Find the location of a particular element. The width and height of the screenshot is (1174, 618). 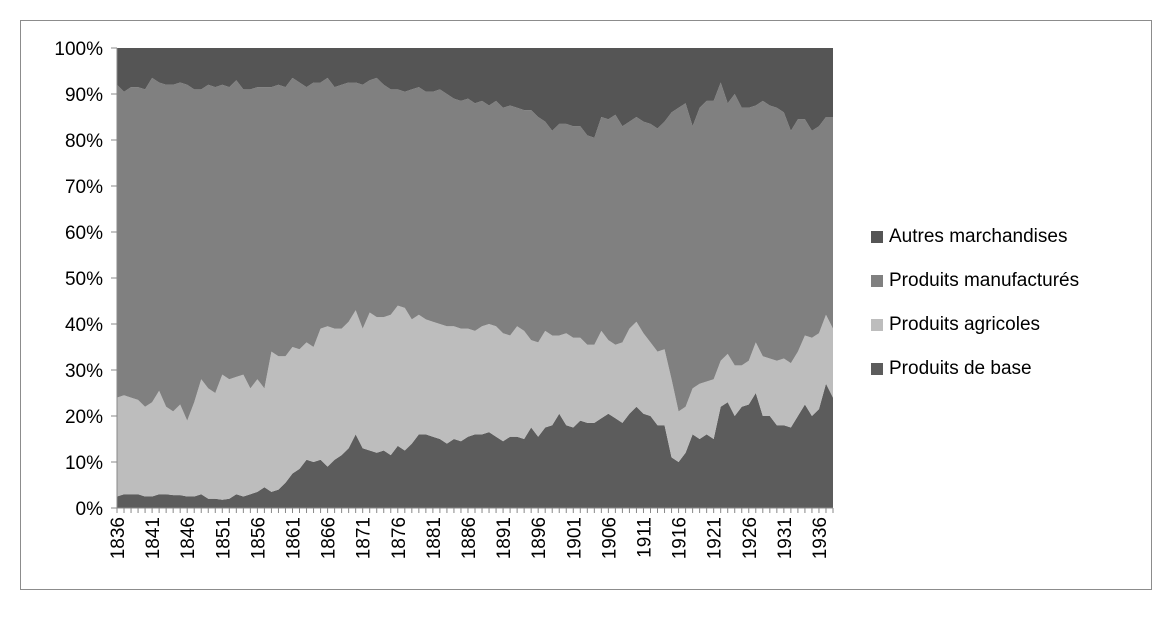

x-tick-label: 1876 is located at coordinates (399, 538).